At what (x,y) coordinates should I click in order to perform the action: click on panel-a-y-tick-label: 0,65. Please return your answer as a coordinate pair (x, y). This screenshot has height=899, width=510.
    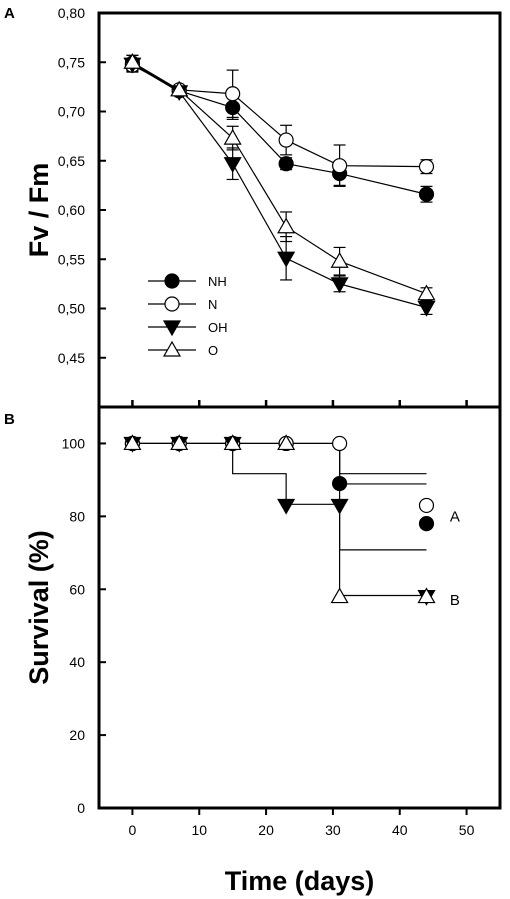
    Looking at the image, I should click on (71, 161).